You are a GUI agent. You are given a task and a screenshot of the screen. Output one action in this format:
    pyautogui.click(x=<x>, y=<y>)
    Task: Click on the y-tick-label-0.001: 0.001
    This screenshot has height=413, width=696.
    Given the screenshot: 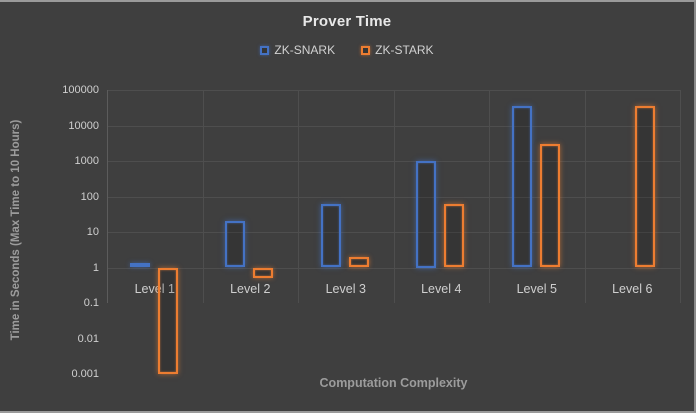 What is the action you would take?
    pyautogui.click(x=85, y=374)
    